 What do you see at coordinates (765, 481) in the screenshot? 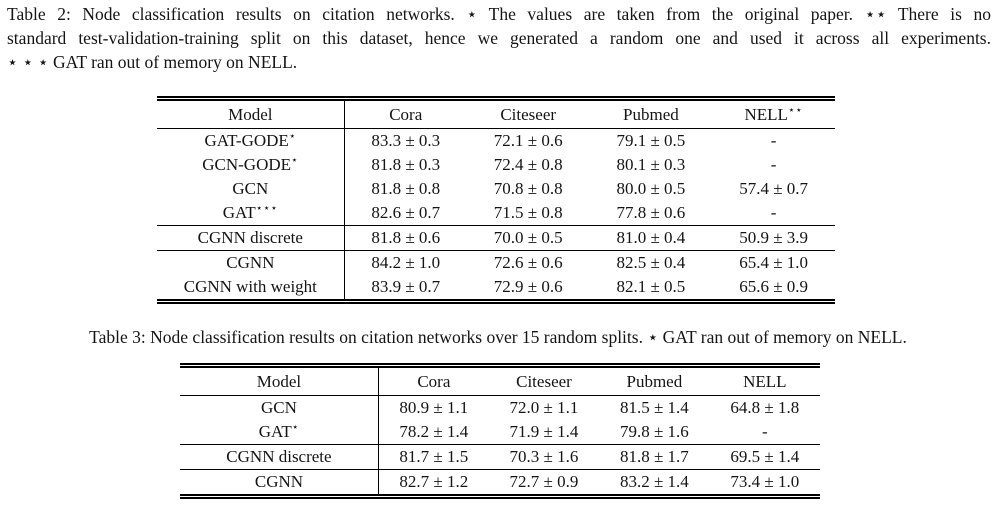
I see `result-cell-best: 73.4 ± 1.0` at bounding box center [765, 481].